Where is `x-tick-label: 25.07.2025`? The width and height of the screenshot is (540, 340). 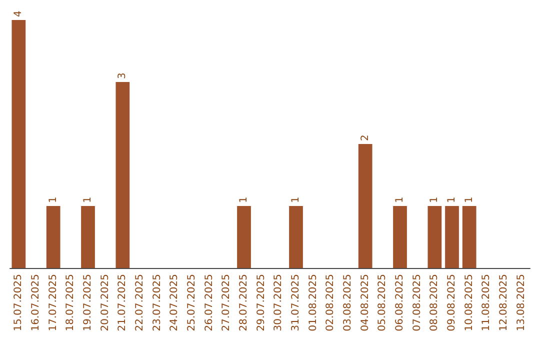 x-tick-label: 25.07.2025 is located at coordinates (192, 303).